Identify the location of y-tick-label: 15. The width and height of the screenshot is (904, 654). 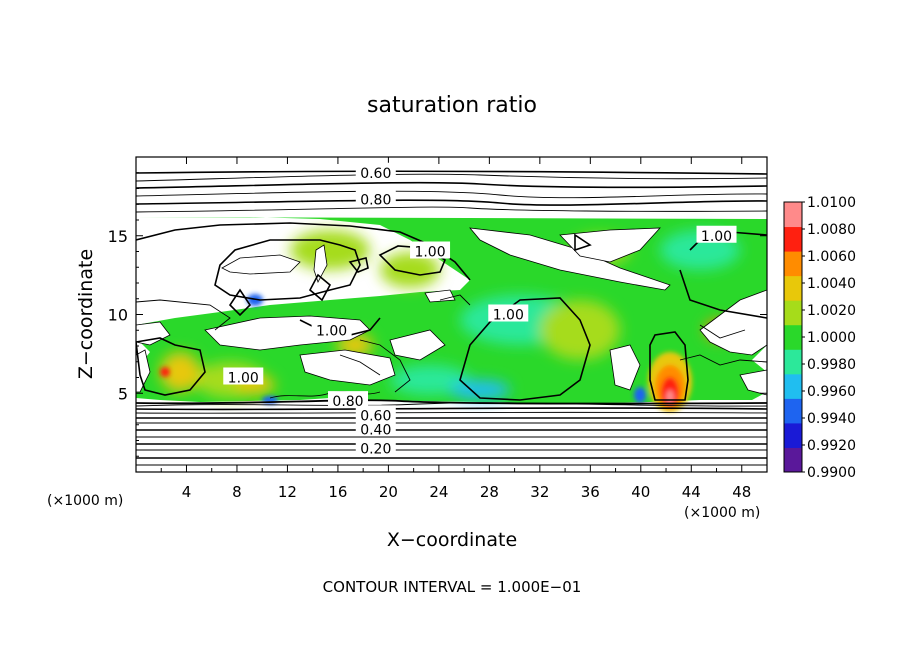
(118, 236).